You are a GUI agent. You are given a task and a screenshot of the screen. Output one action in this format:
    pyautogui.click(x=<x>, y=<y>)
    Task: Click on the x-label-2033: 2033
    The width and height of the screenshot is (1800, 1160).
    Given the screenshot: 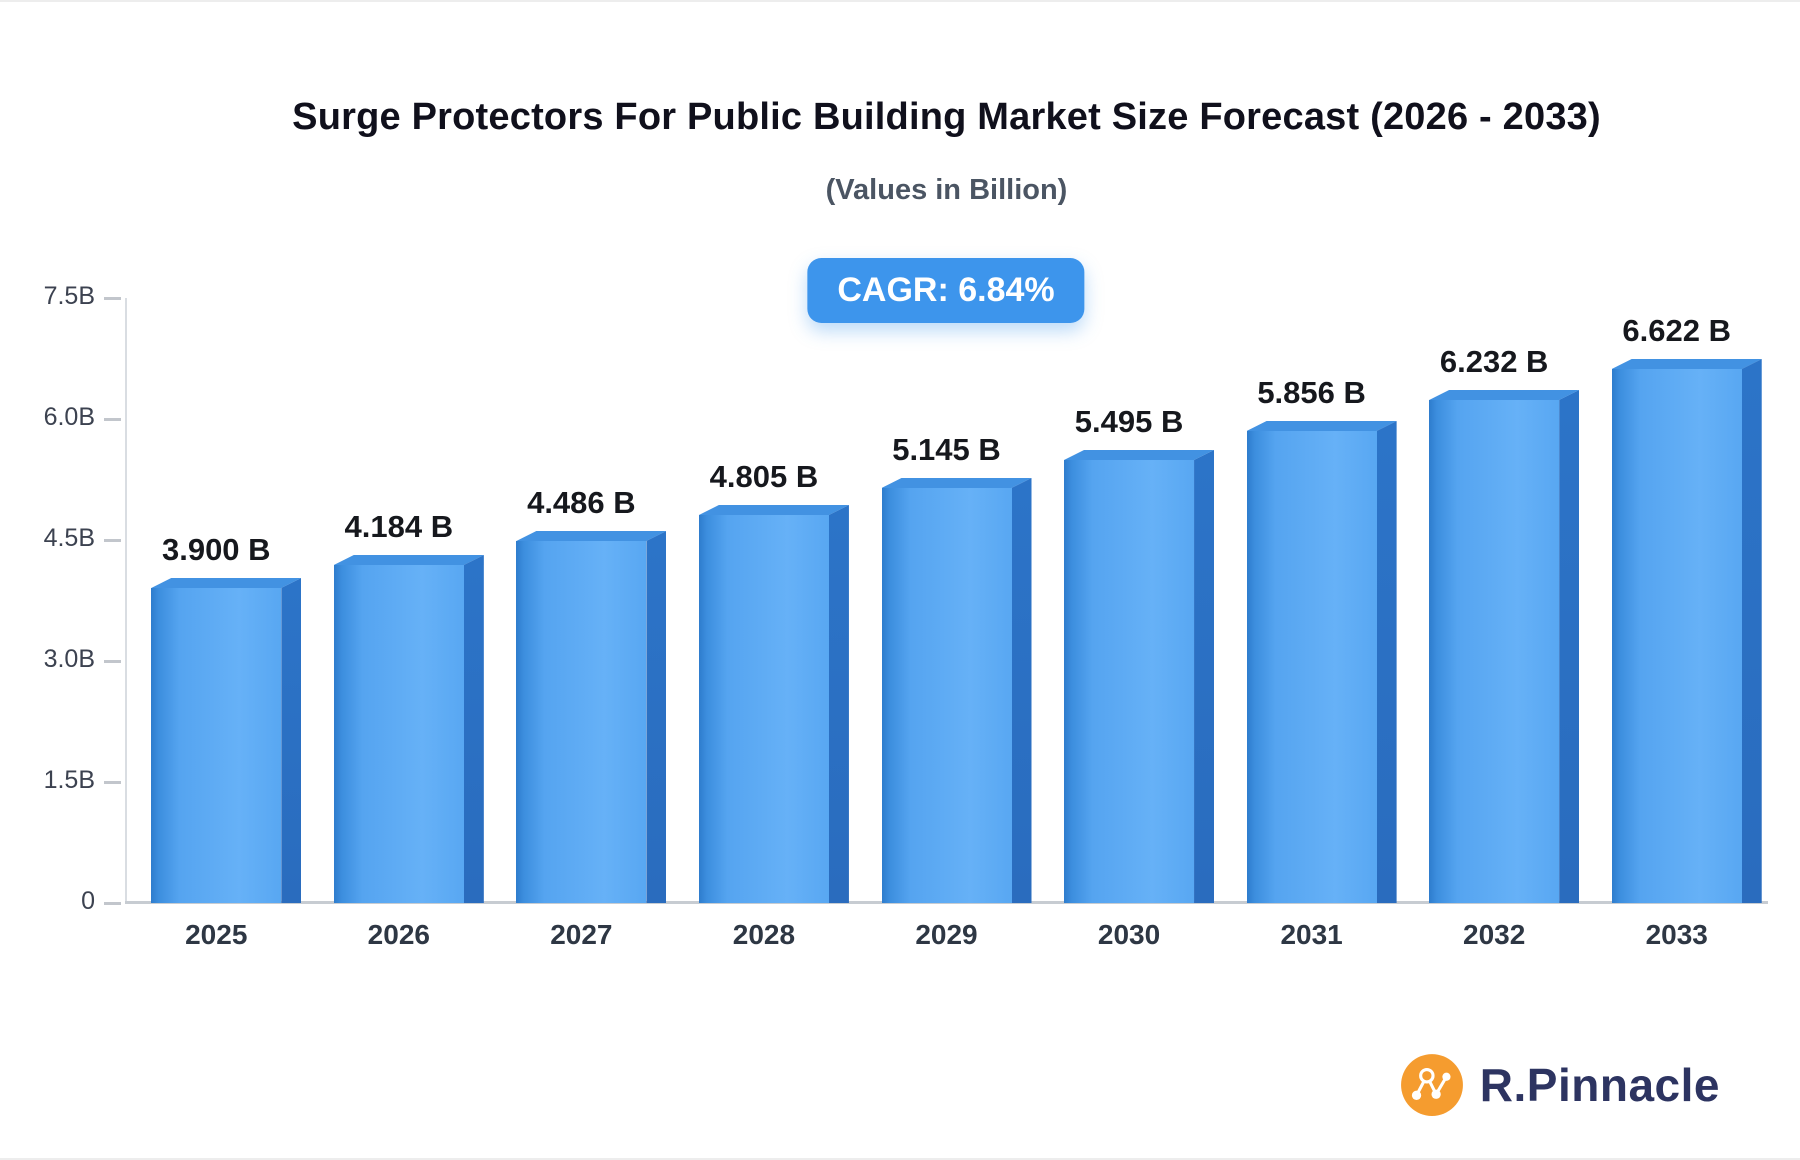 What is the action you would take?
    pyautogui.click(x=1676, y=934)
    